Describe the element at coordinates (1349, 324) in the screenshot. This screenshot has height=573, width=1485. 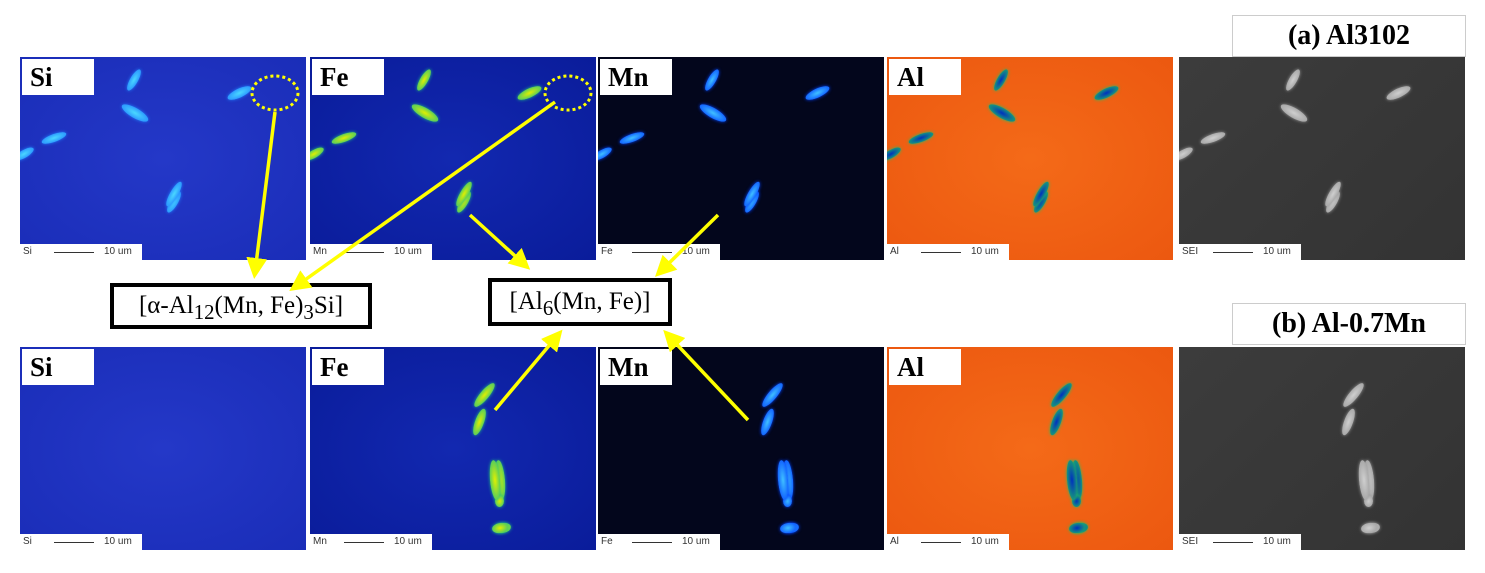
I see `row-b-title: (b) Al-0.7Mn` at that location.